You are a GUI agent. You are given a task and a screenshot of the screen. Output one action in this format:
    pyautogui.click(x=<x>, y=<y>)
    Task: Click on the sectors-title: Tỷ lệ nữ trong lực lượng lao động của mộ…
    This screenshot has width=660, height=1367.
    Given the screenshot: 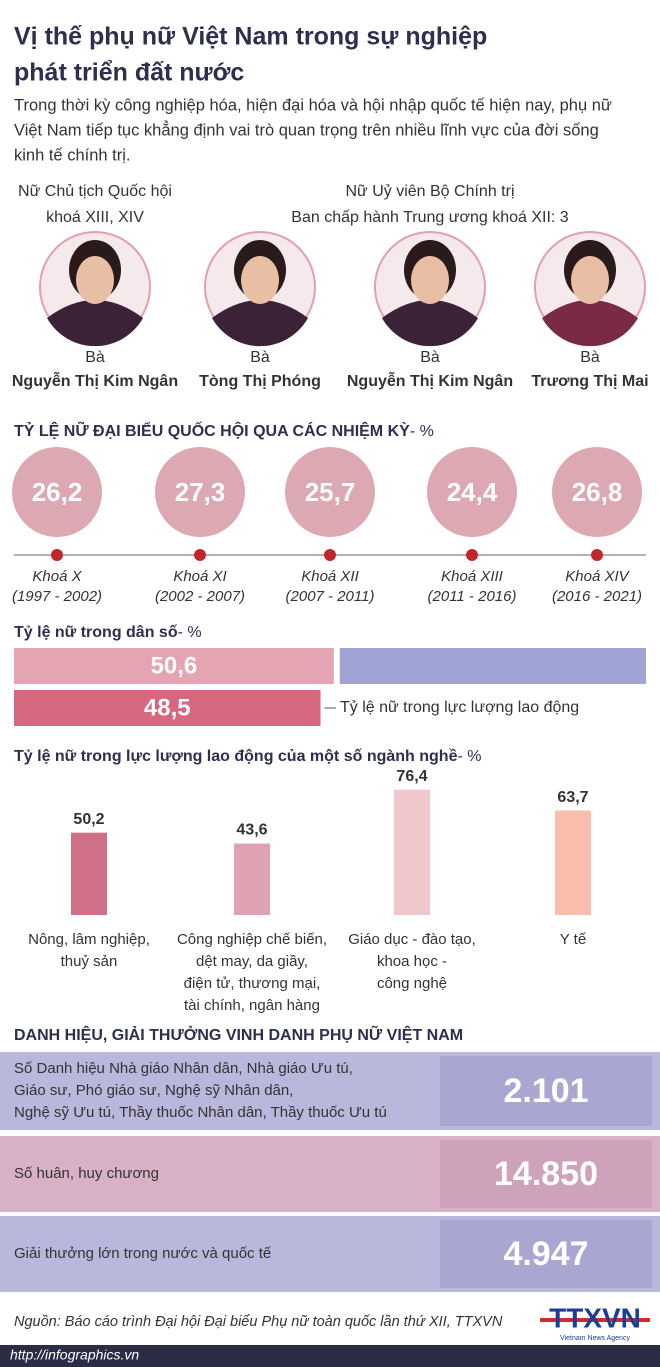 What is the action you would take?
    pyautogui.click(x=247, y=756)
    